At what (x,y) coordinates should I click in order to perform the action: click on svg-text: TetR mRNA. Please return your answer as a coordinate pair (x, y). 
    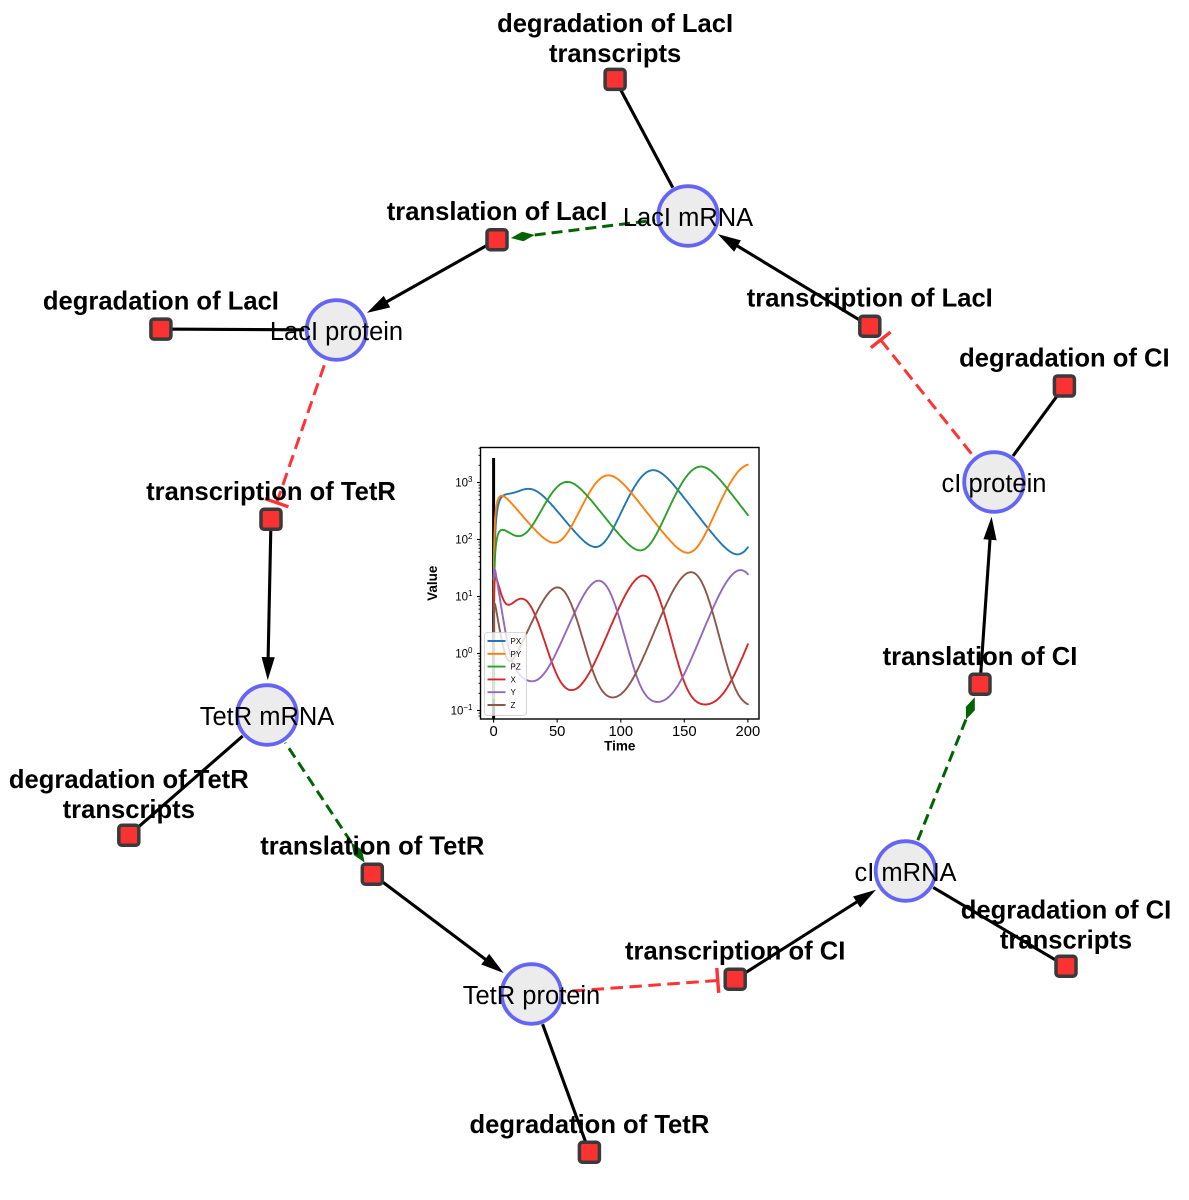
    Looking at the image, I should click on (267, 717).